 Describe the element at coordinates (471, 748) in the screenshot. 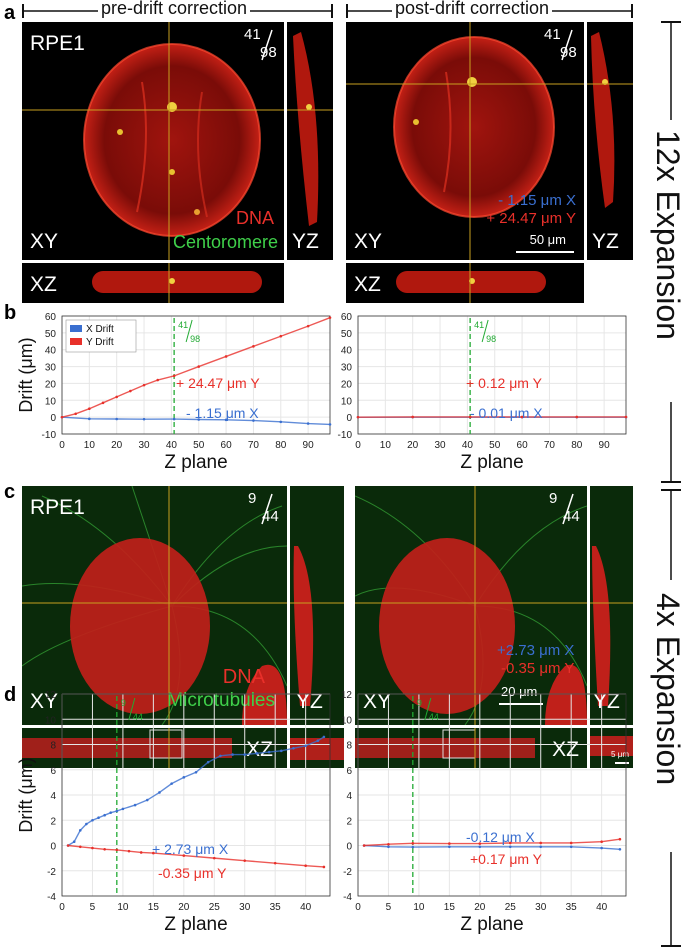

I see `micrograph-c-post-xz: XZ` at that location.